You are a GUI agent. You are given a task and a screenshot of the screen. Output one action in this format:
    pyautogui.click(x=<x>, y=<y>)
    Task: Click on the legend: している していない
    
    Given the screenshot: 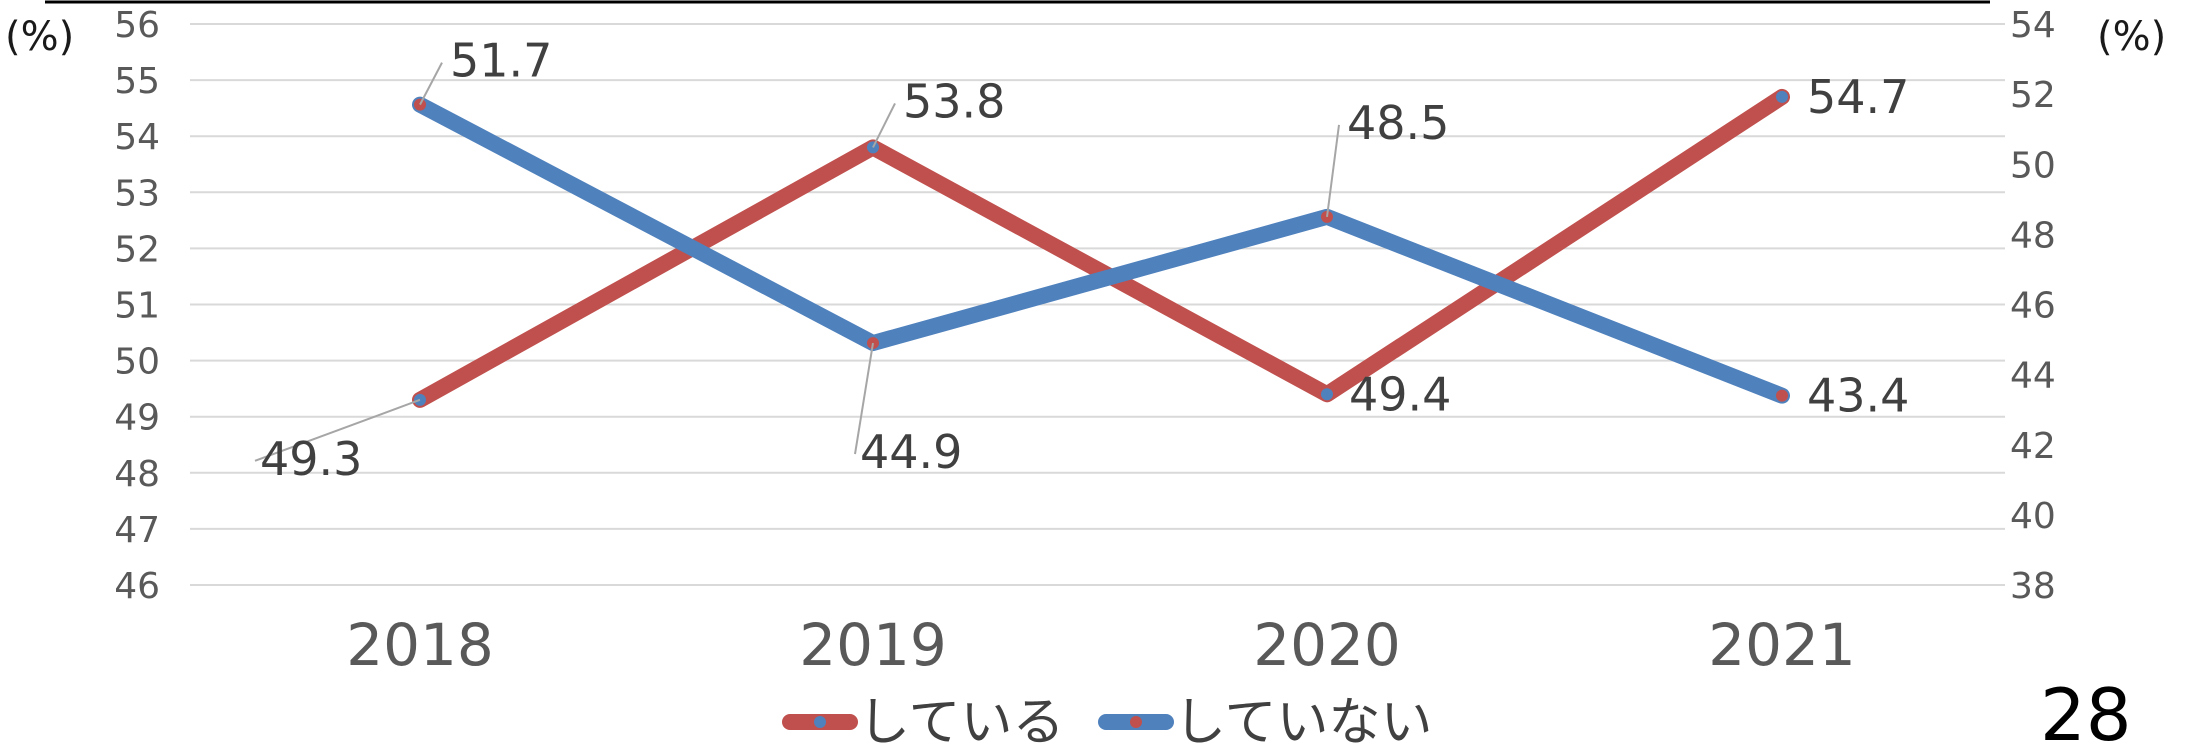 What is the action you would take?
    pyautogui.click(x=1107, y=720)
    